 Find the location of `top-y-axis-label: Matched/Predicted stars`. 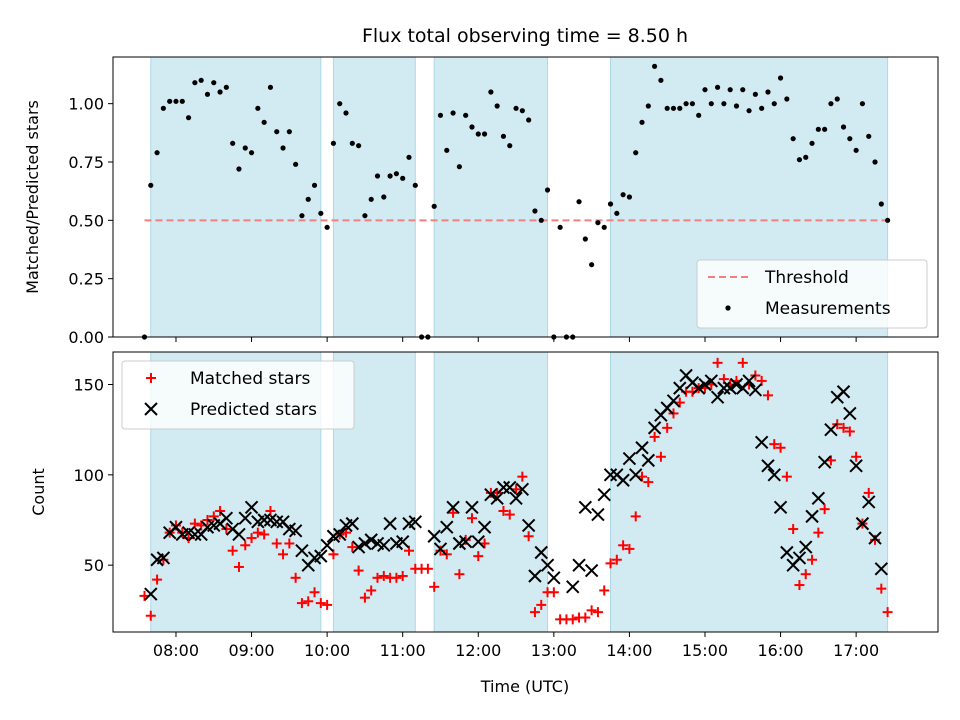

top-y-axis-label: Matched/Predicted stars is located at coordinates (32, 197).